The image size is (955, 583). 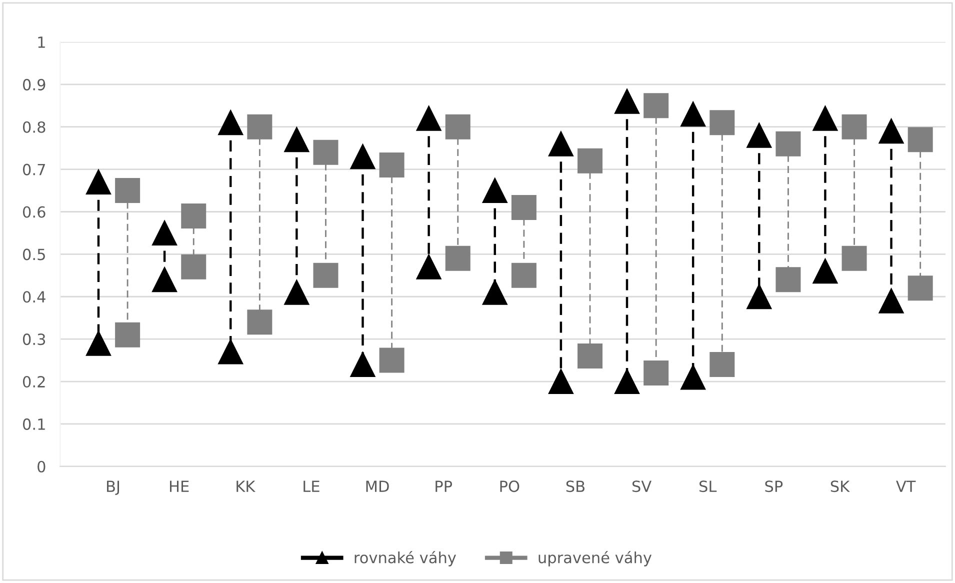 I want to click on y-tick-label: 0.6, so click(x=34, y=212).